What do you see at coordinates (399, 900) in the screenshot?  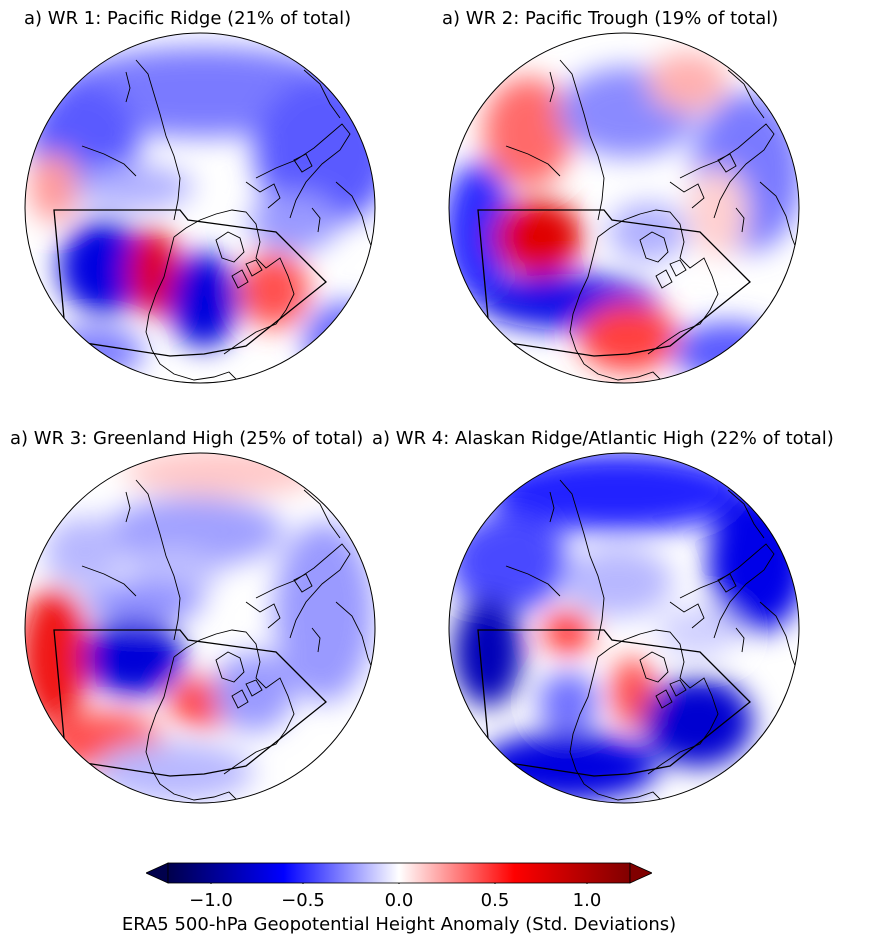 I see `colorbar-tick: 0.0` at bounding box center [399, 900].